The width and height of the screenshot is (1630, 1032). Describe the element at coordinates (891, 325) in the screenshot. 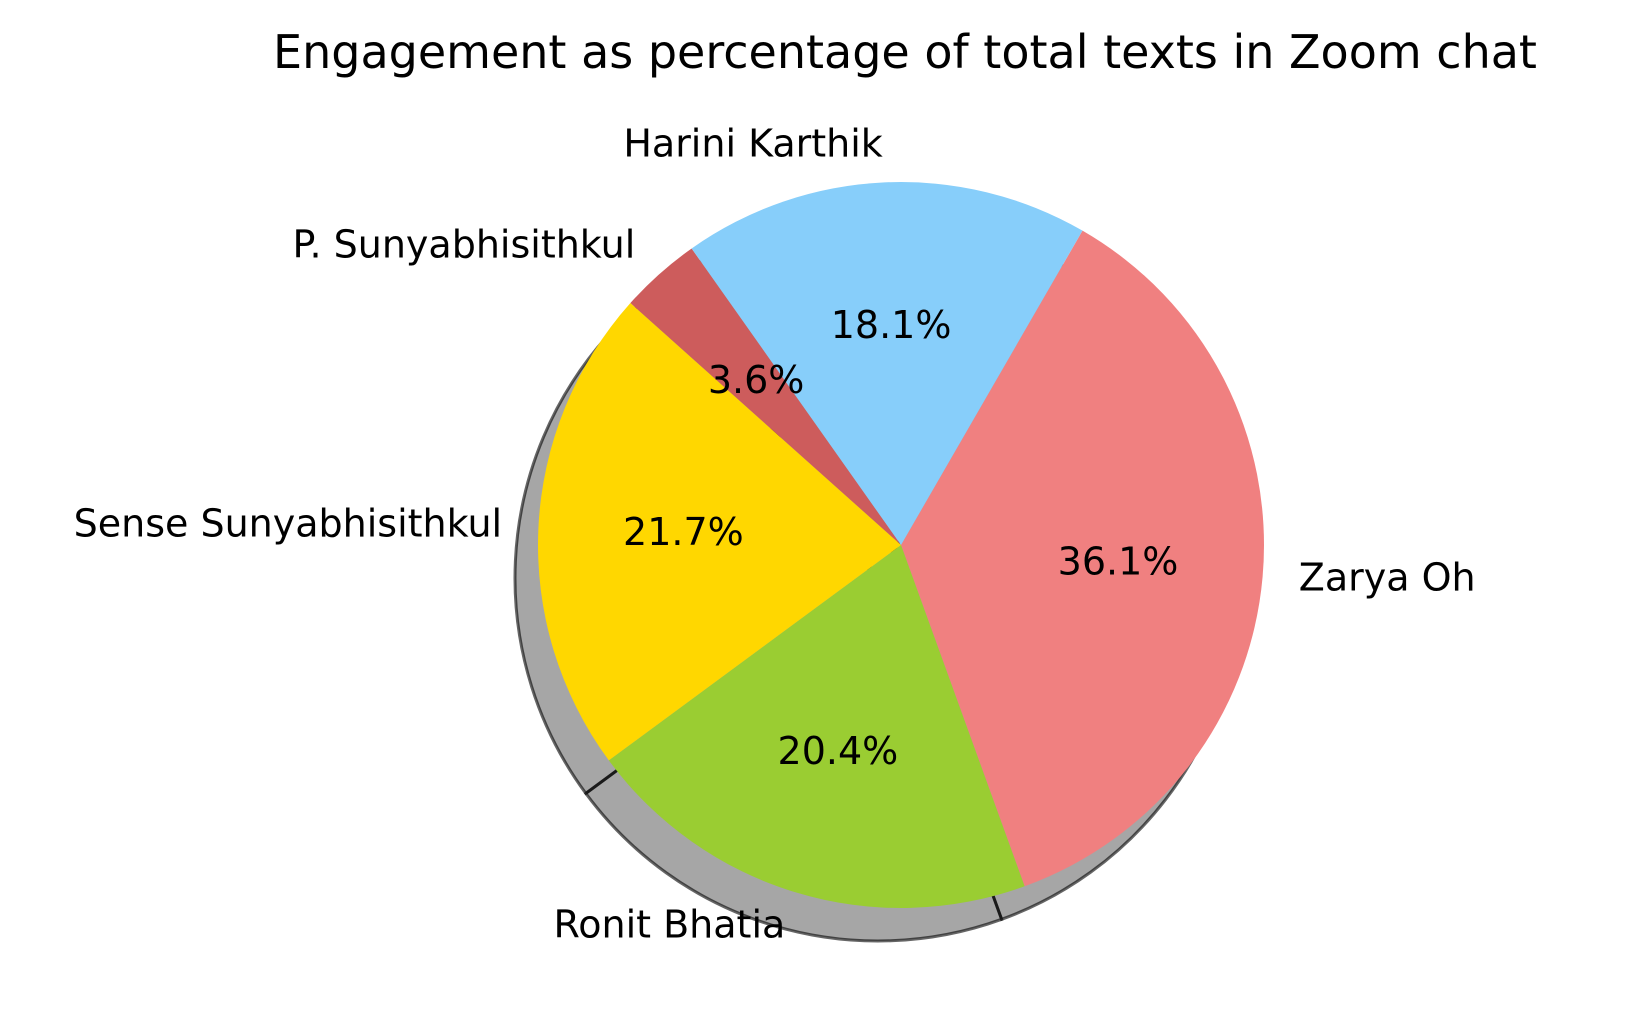

I see `pct-harini-karthik: 18.1%` at that location.